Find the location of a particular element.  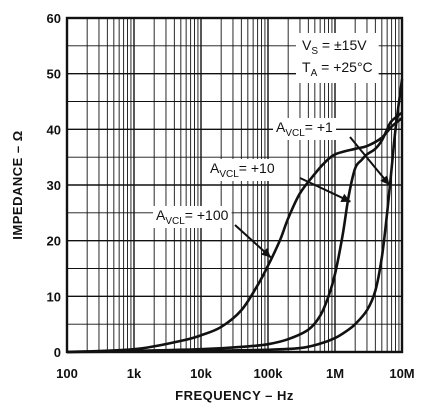

x-tick-label: 100 is located at coordinates (67, 373).